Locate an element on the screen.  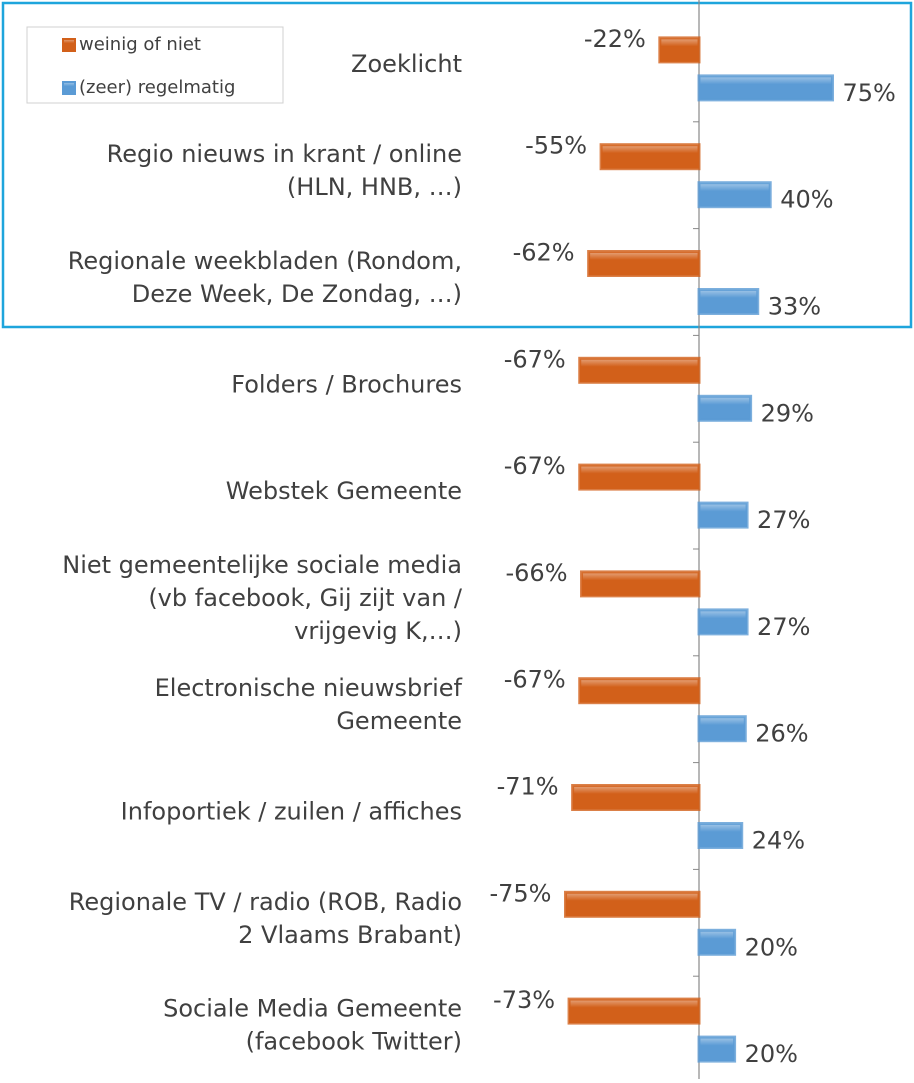
category-label: Deze Week, De Zondag, …) is located at coordinates (297, 294).